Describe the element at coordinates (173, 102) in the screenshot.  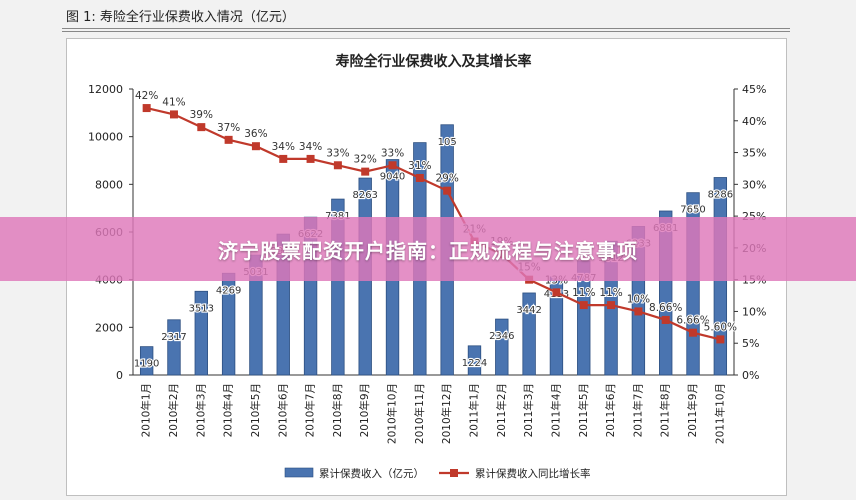
I see `growth-value-label: 41%` at that location.